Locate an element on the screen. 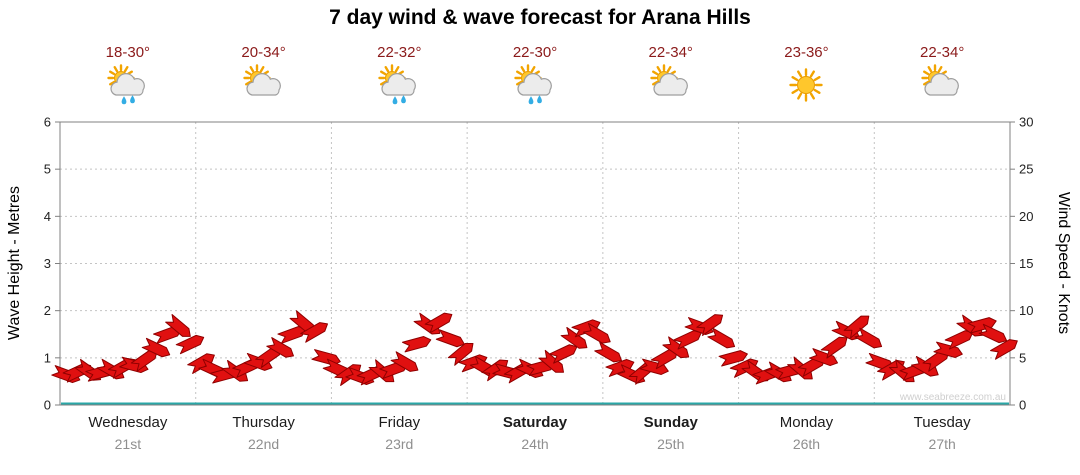  day-name: Sunday is located at coordinates (670, 422).